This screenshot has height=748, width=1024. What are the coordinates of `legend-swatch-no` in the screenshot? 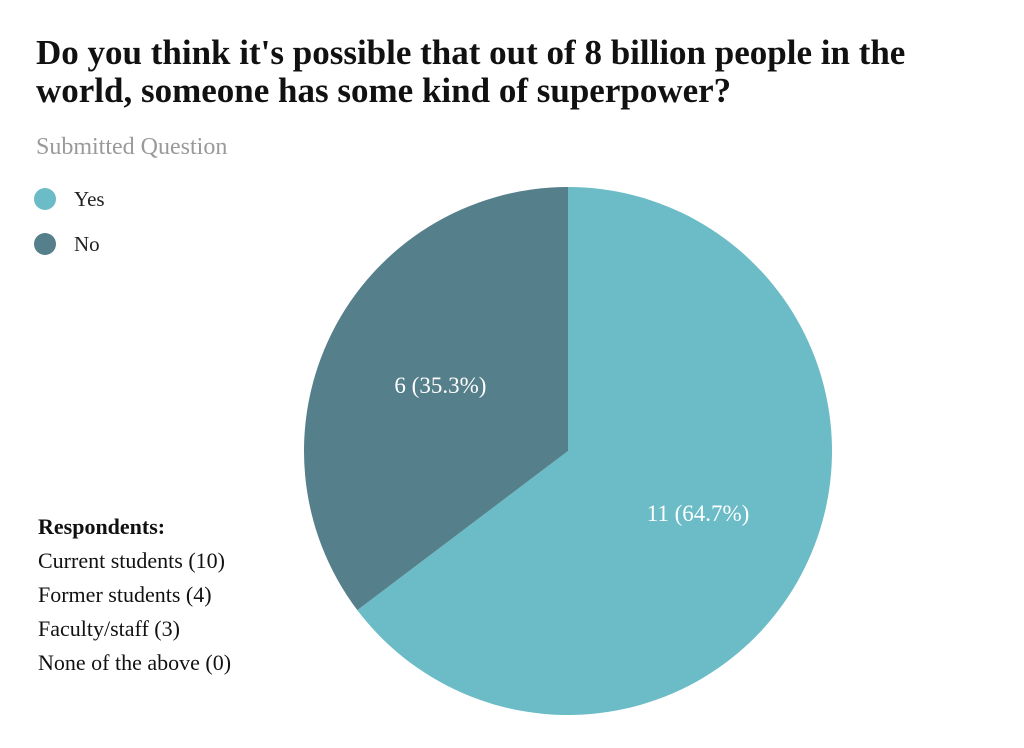 It's located at (45, 244).